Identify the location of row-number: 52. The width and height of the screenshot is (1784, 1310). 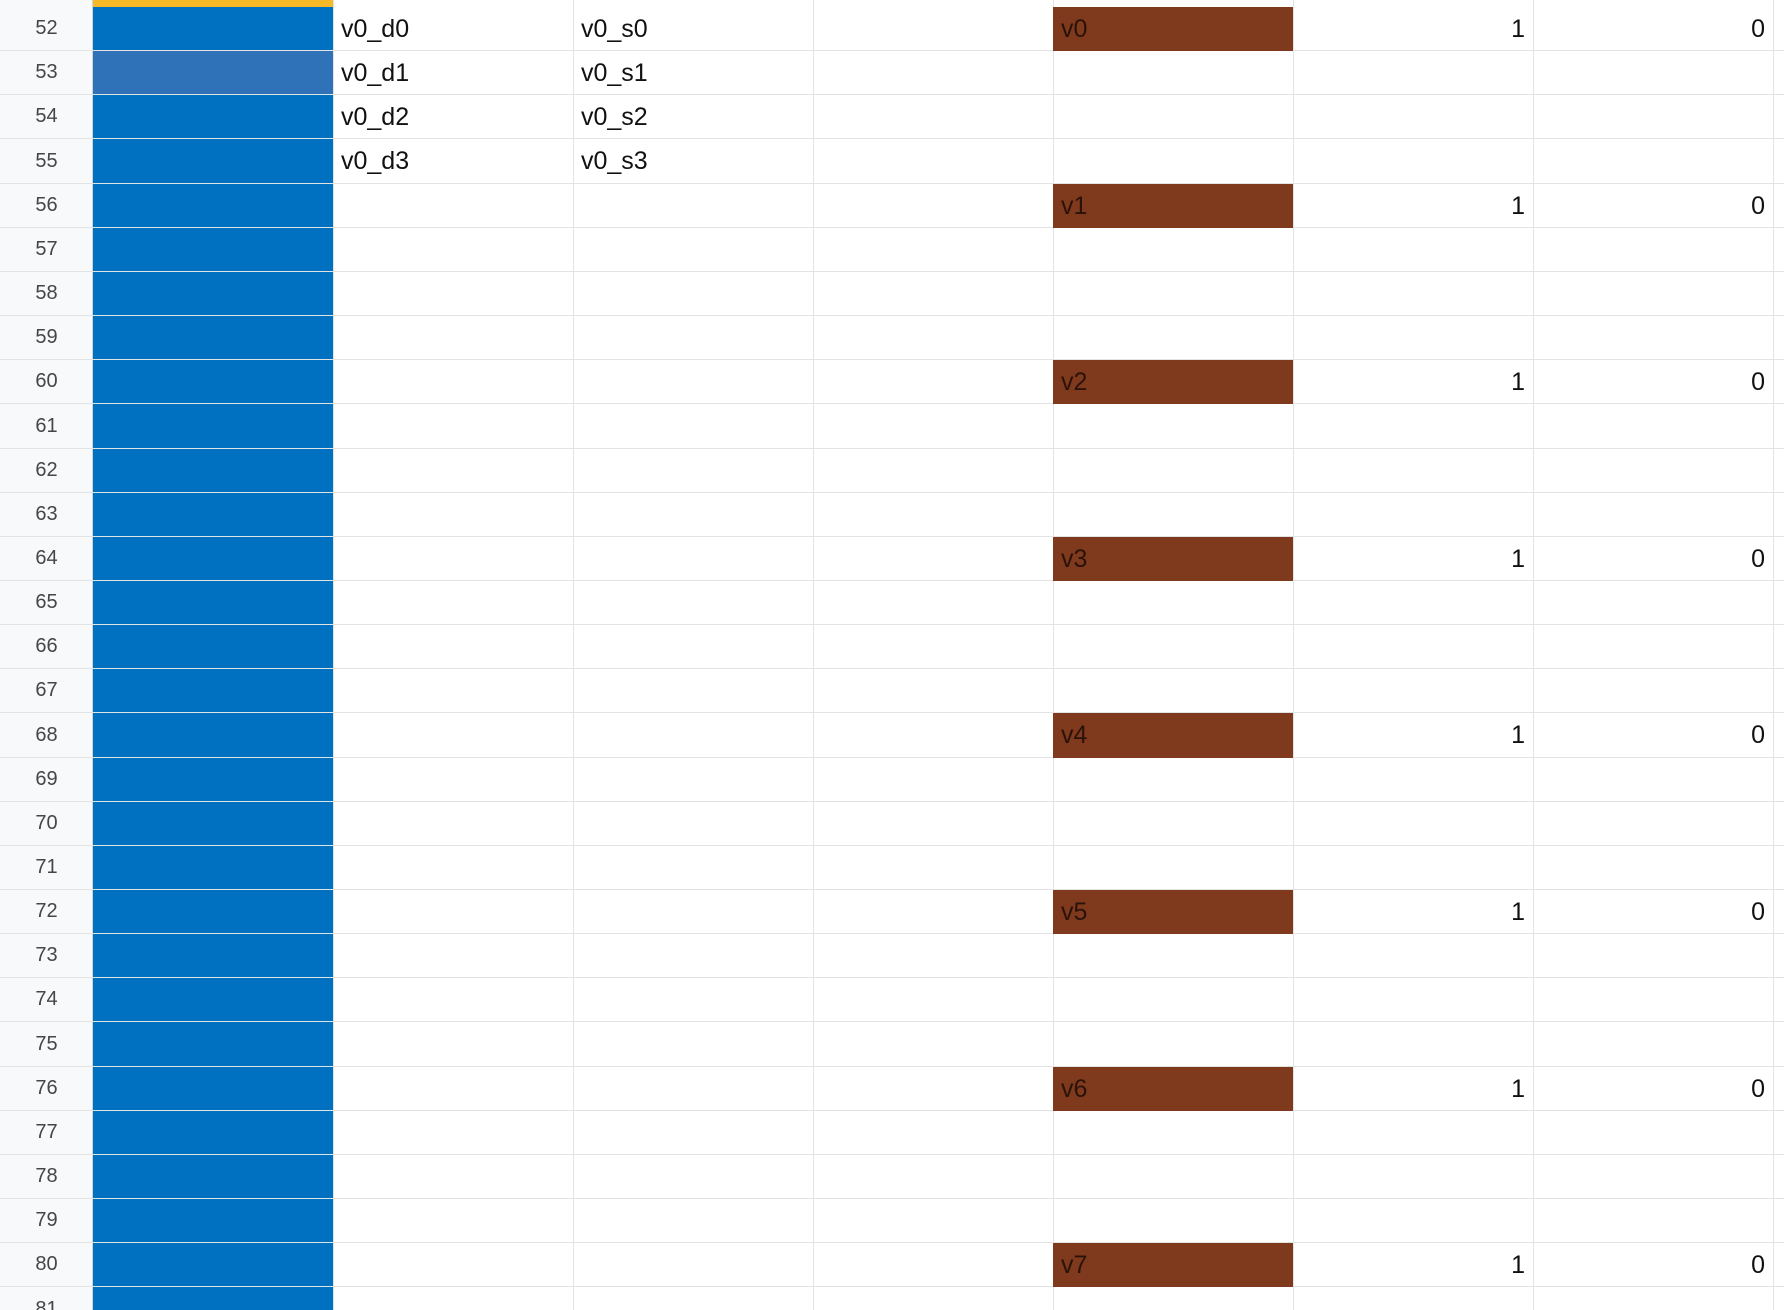
(46, 29).